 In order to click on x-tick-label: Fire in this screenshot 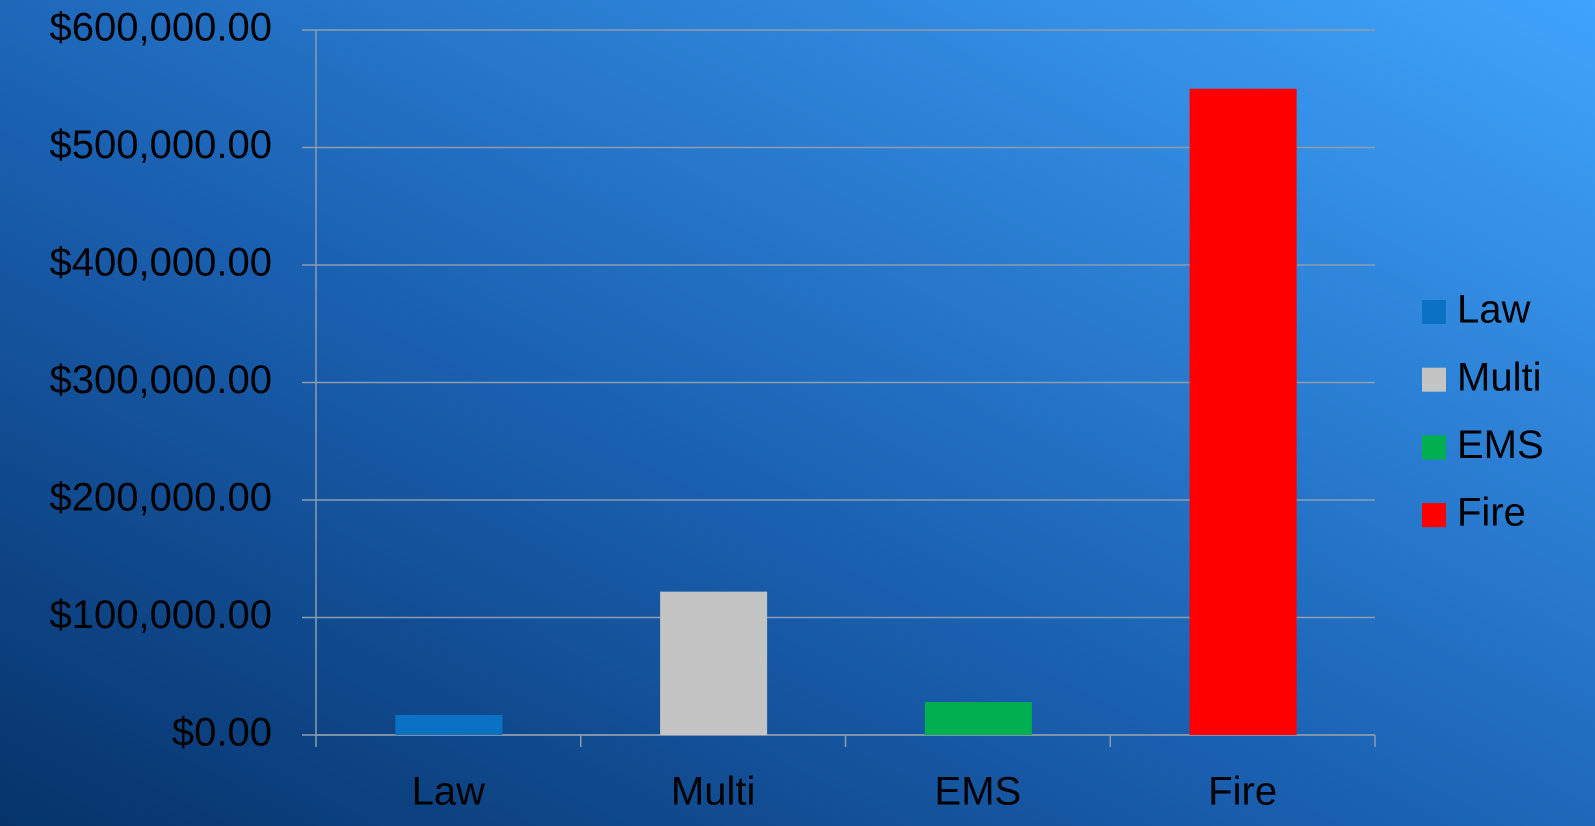, I will do `click(1242, 792)`.